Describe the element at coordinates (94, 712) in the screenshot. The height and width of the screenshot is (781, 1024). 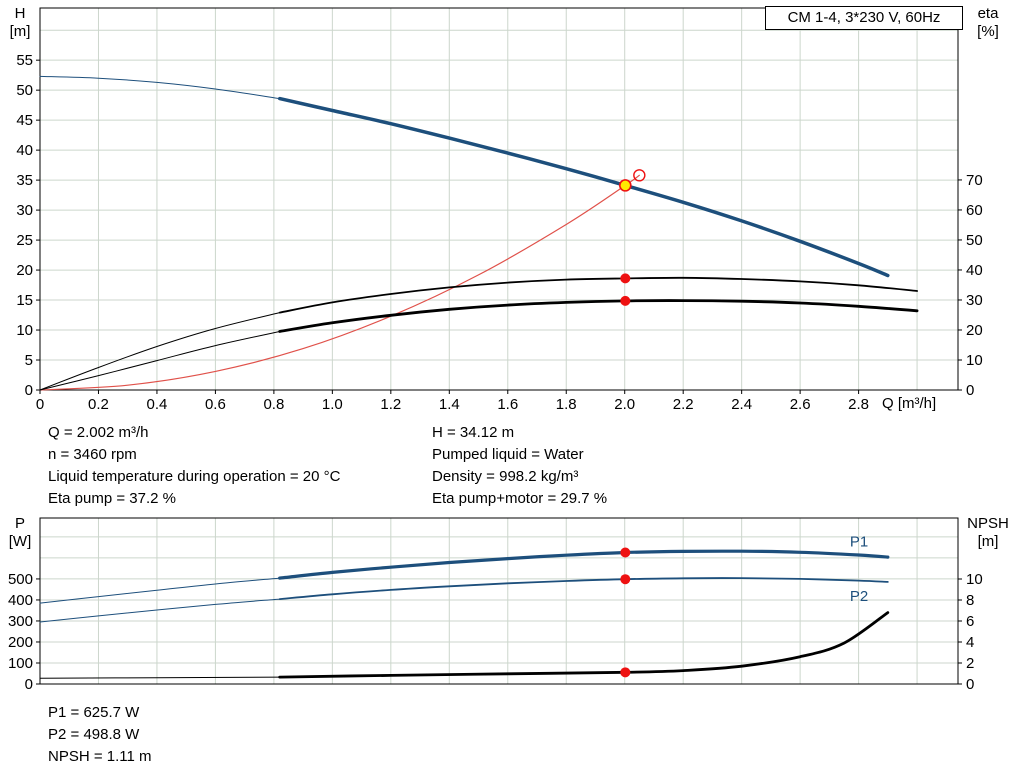
I see `info-line: P1 = 625.7 W` at that location.